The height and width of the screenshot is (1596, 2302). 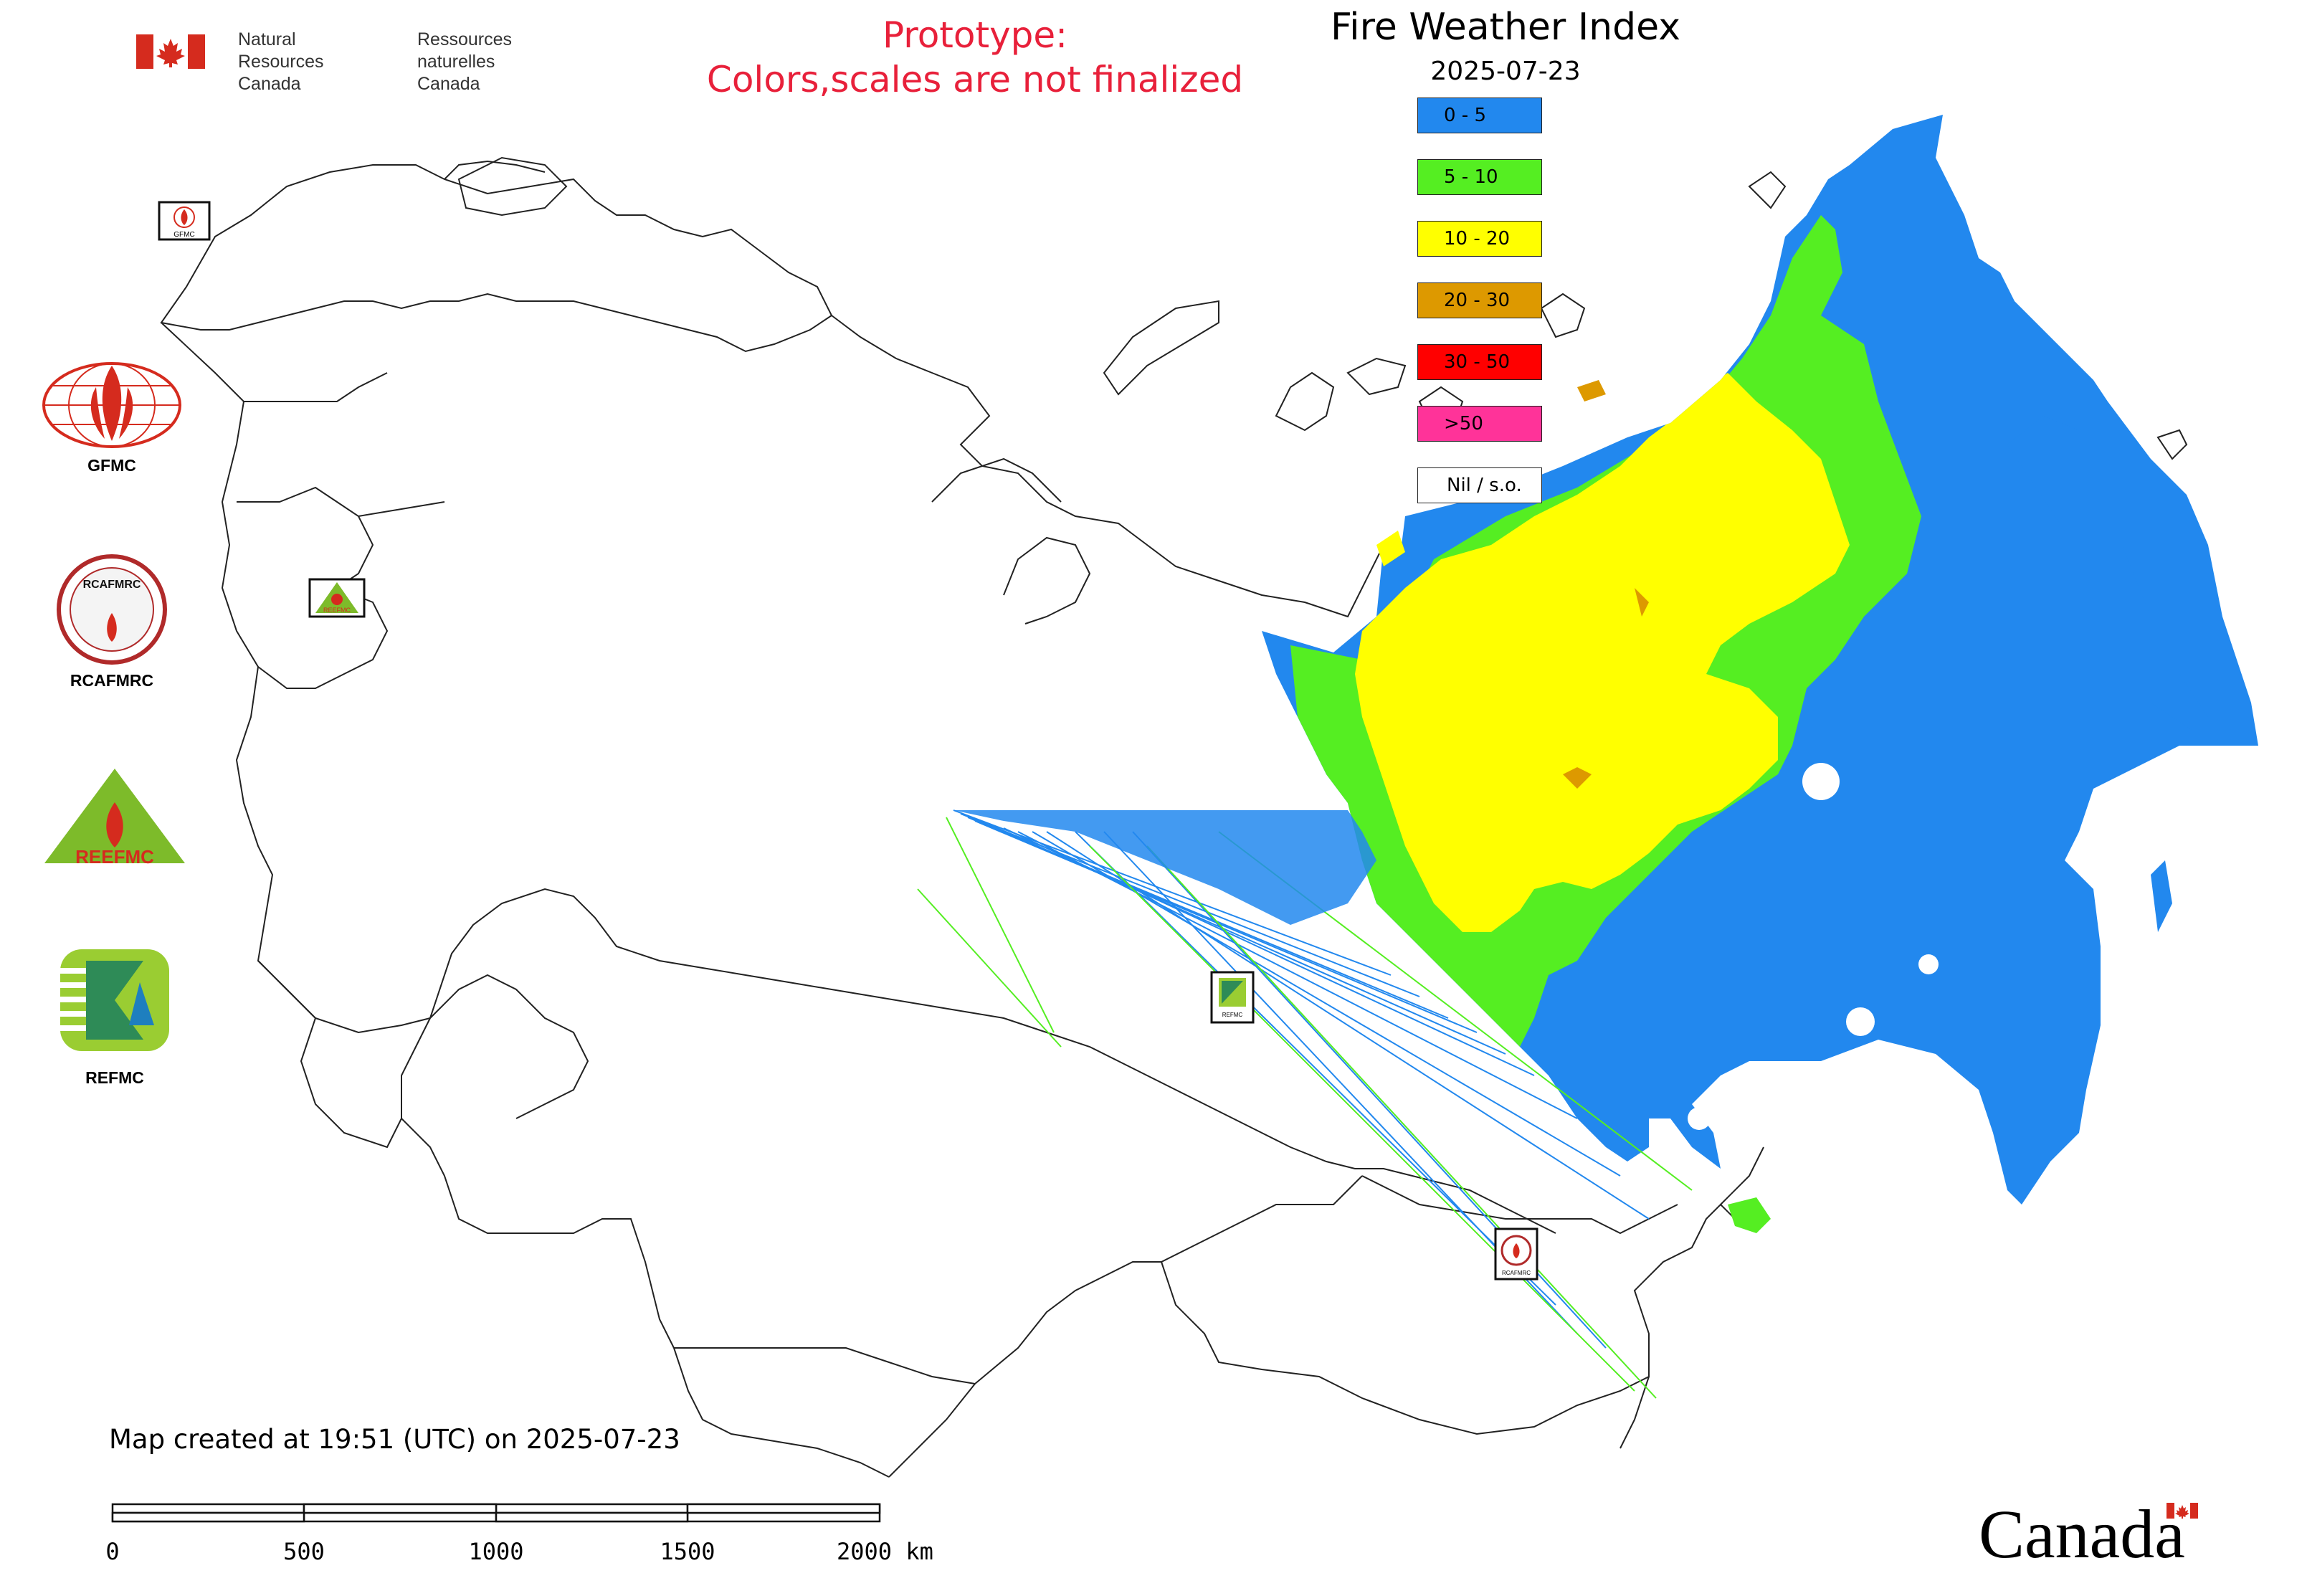 I want to click on small-rcafmrc-logo: RCAFMRC, so click(x=1516, y=1254).